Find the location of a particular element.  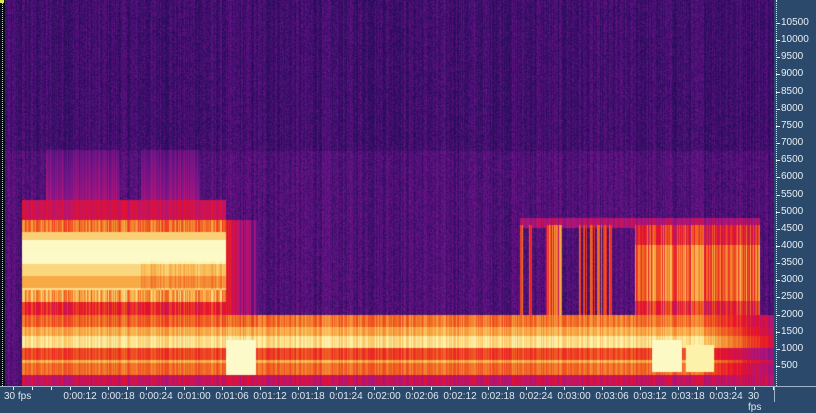

time-label: 0:00:24 is located at coordinates (156, 396).